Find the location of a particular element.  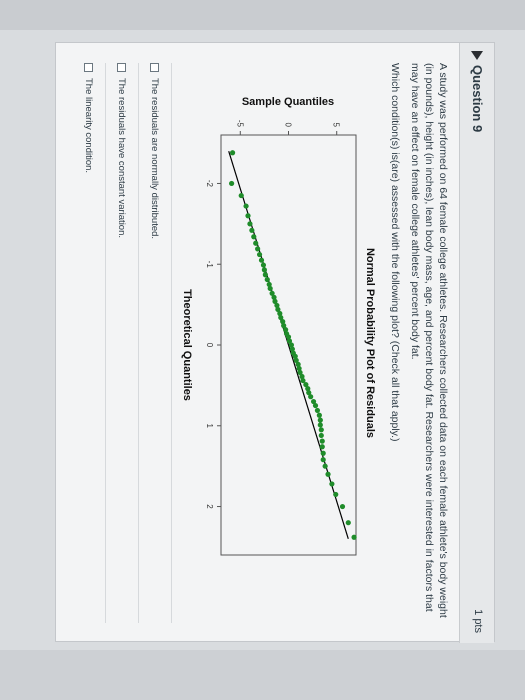

data-points is located at coordinates (293, 345).